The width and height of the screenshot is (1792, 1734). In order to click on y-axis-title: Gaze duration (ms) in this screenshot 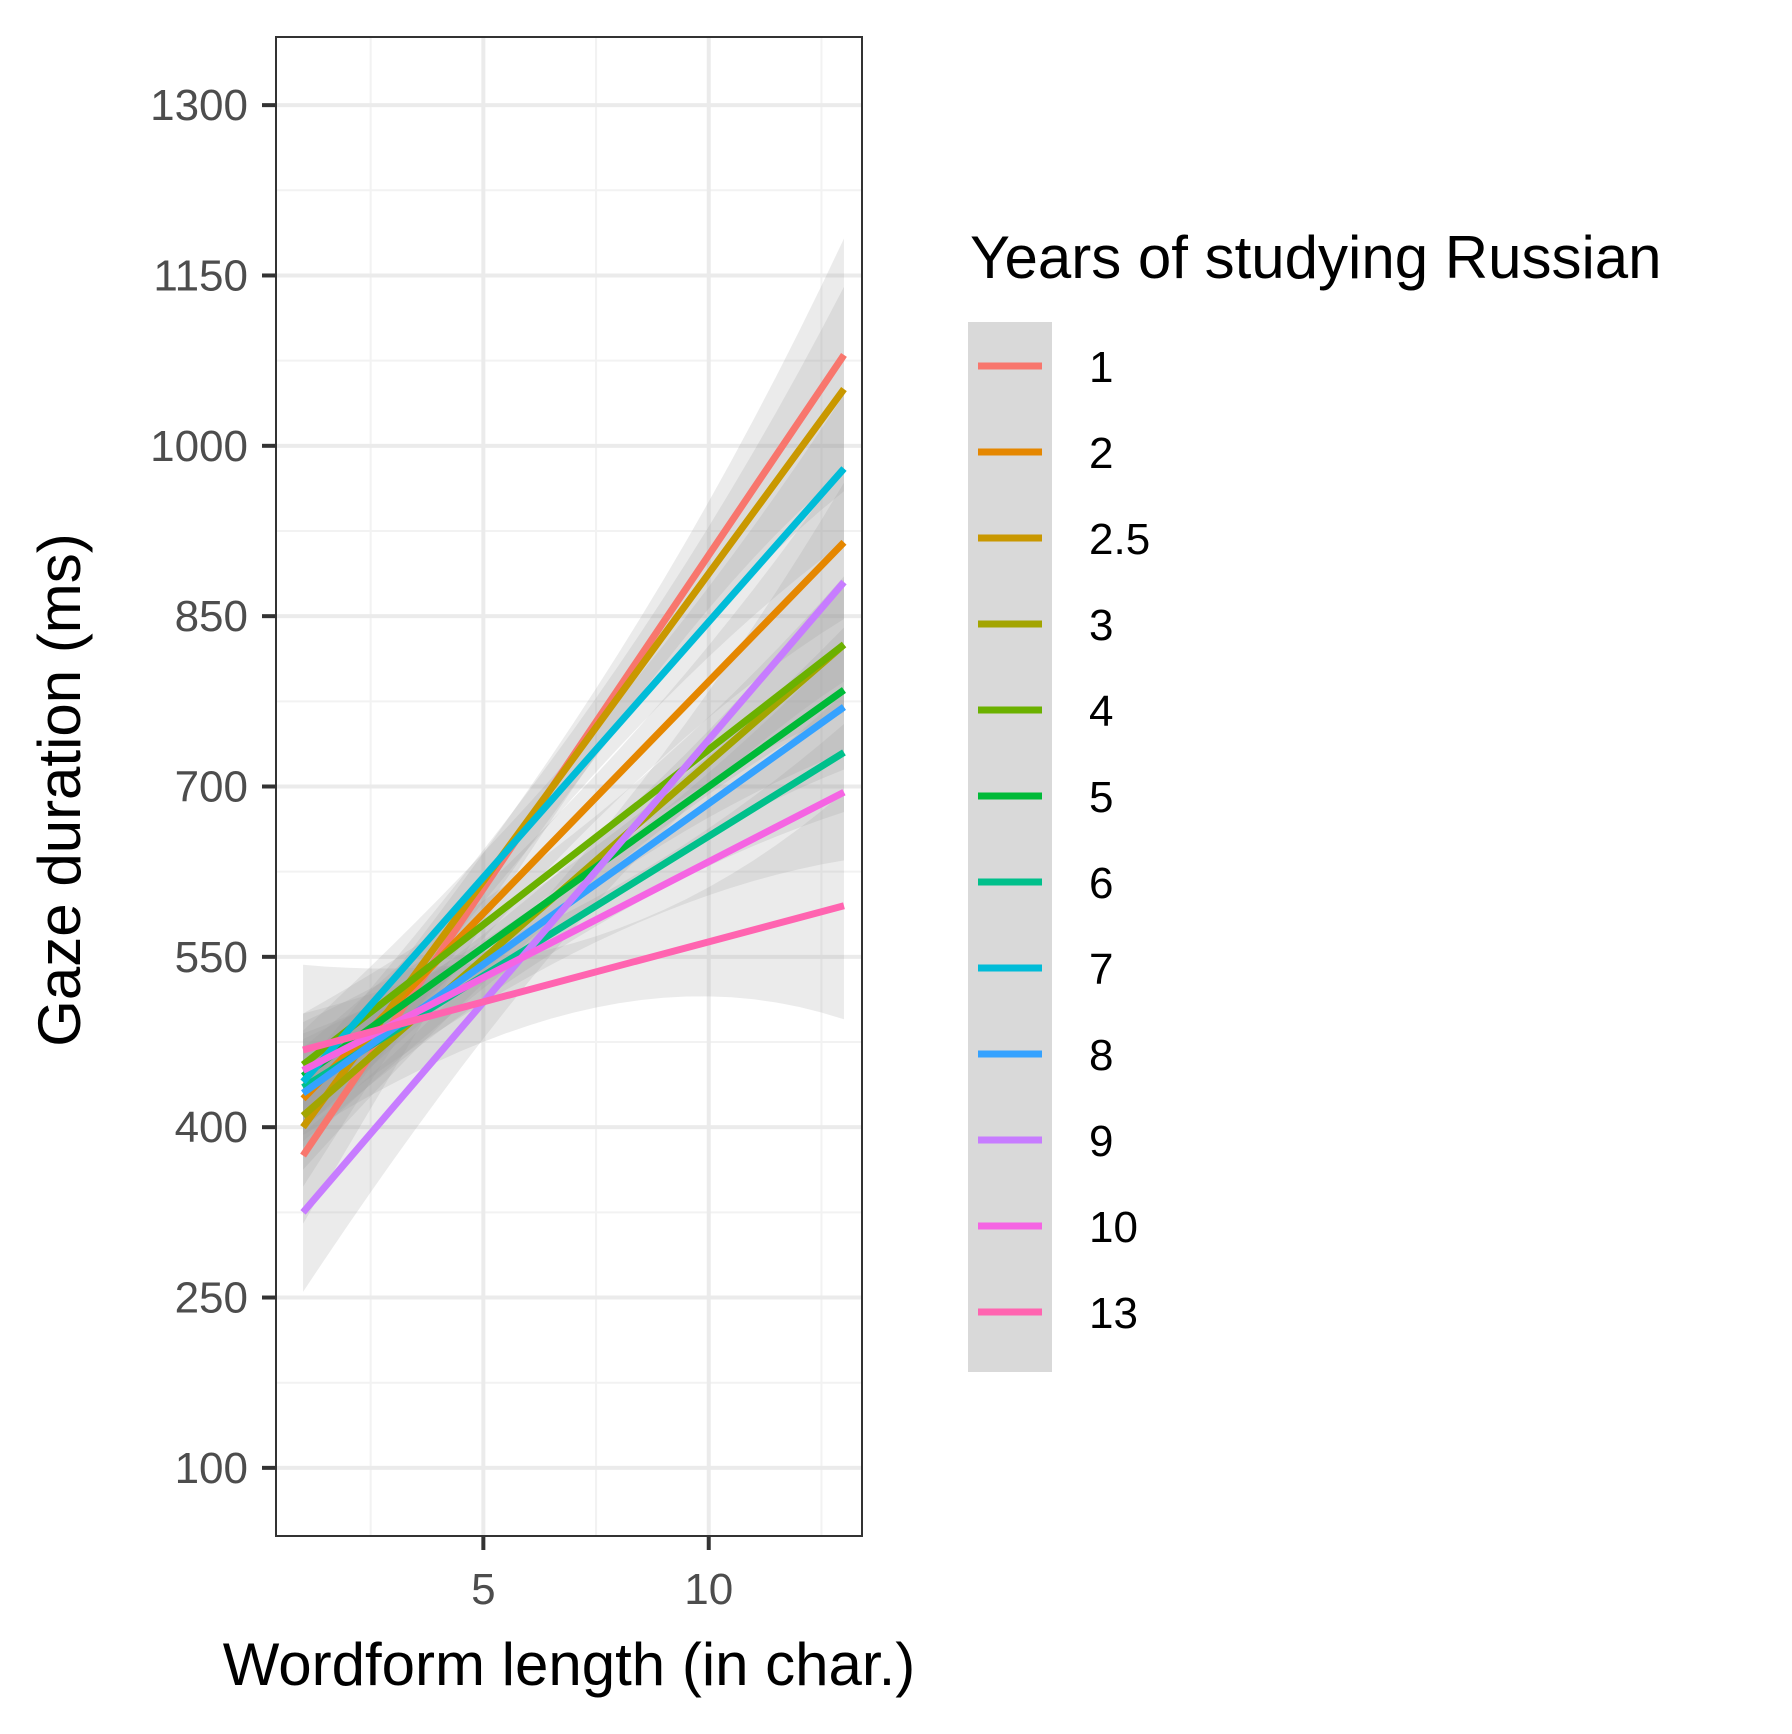, I will do `click(59, 790)`.